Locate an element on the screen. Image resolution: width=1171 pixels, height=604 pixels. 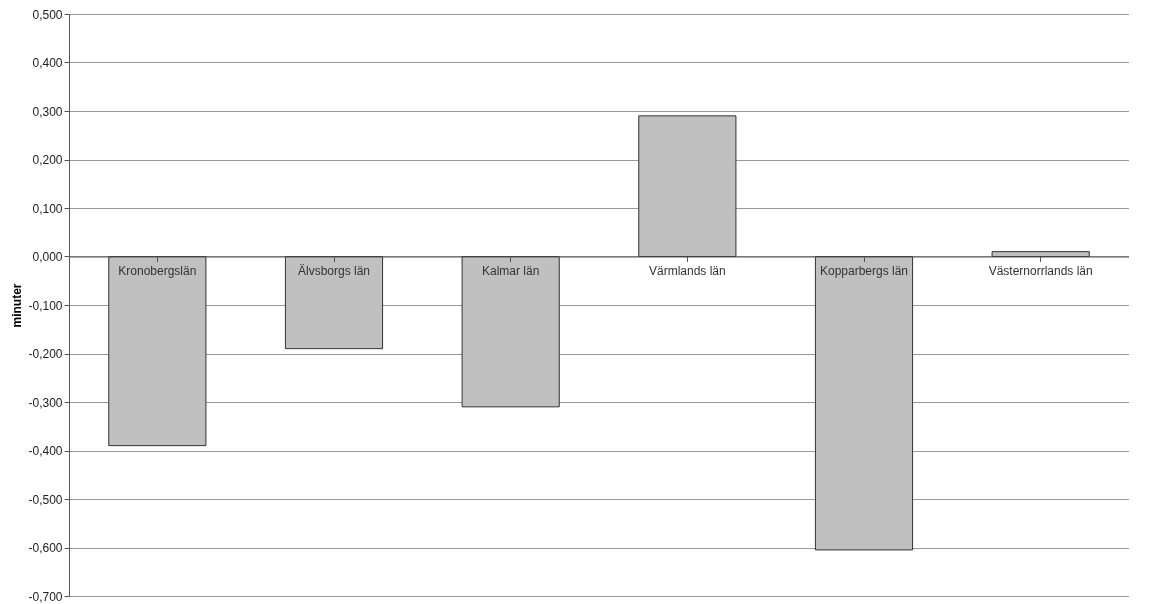
y-tick-label: 0,500 is located at coordinates (47, 14).